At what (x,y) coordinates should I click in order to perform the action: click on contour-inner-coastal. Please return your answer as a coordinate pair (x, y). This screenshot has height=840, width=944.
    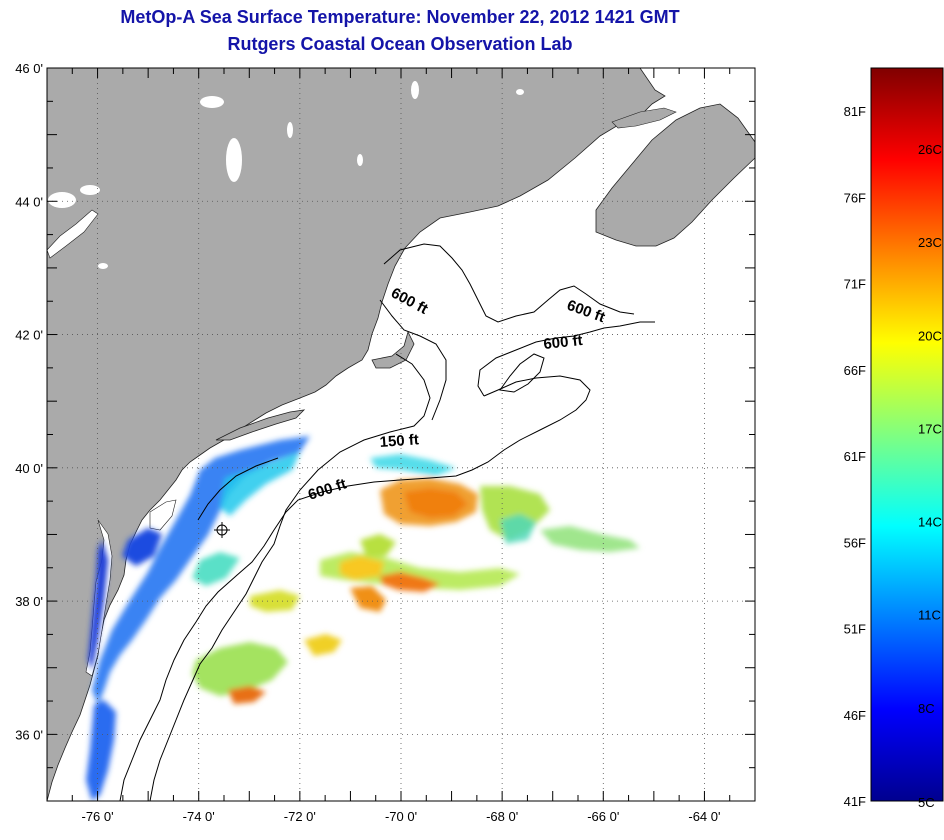
    Looking at the image, I should click on (238, 489).